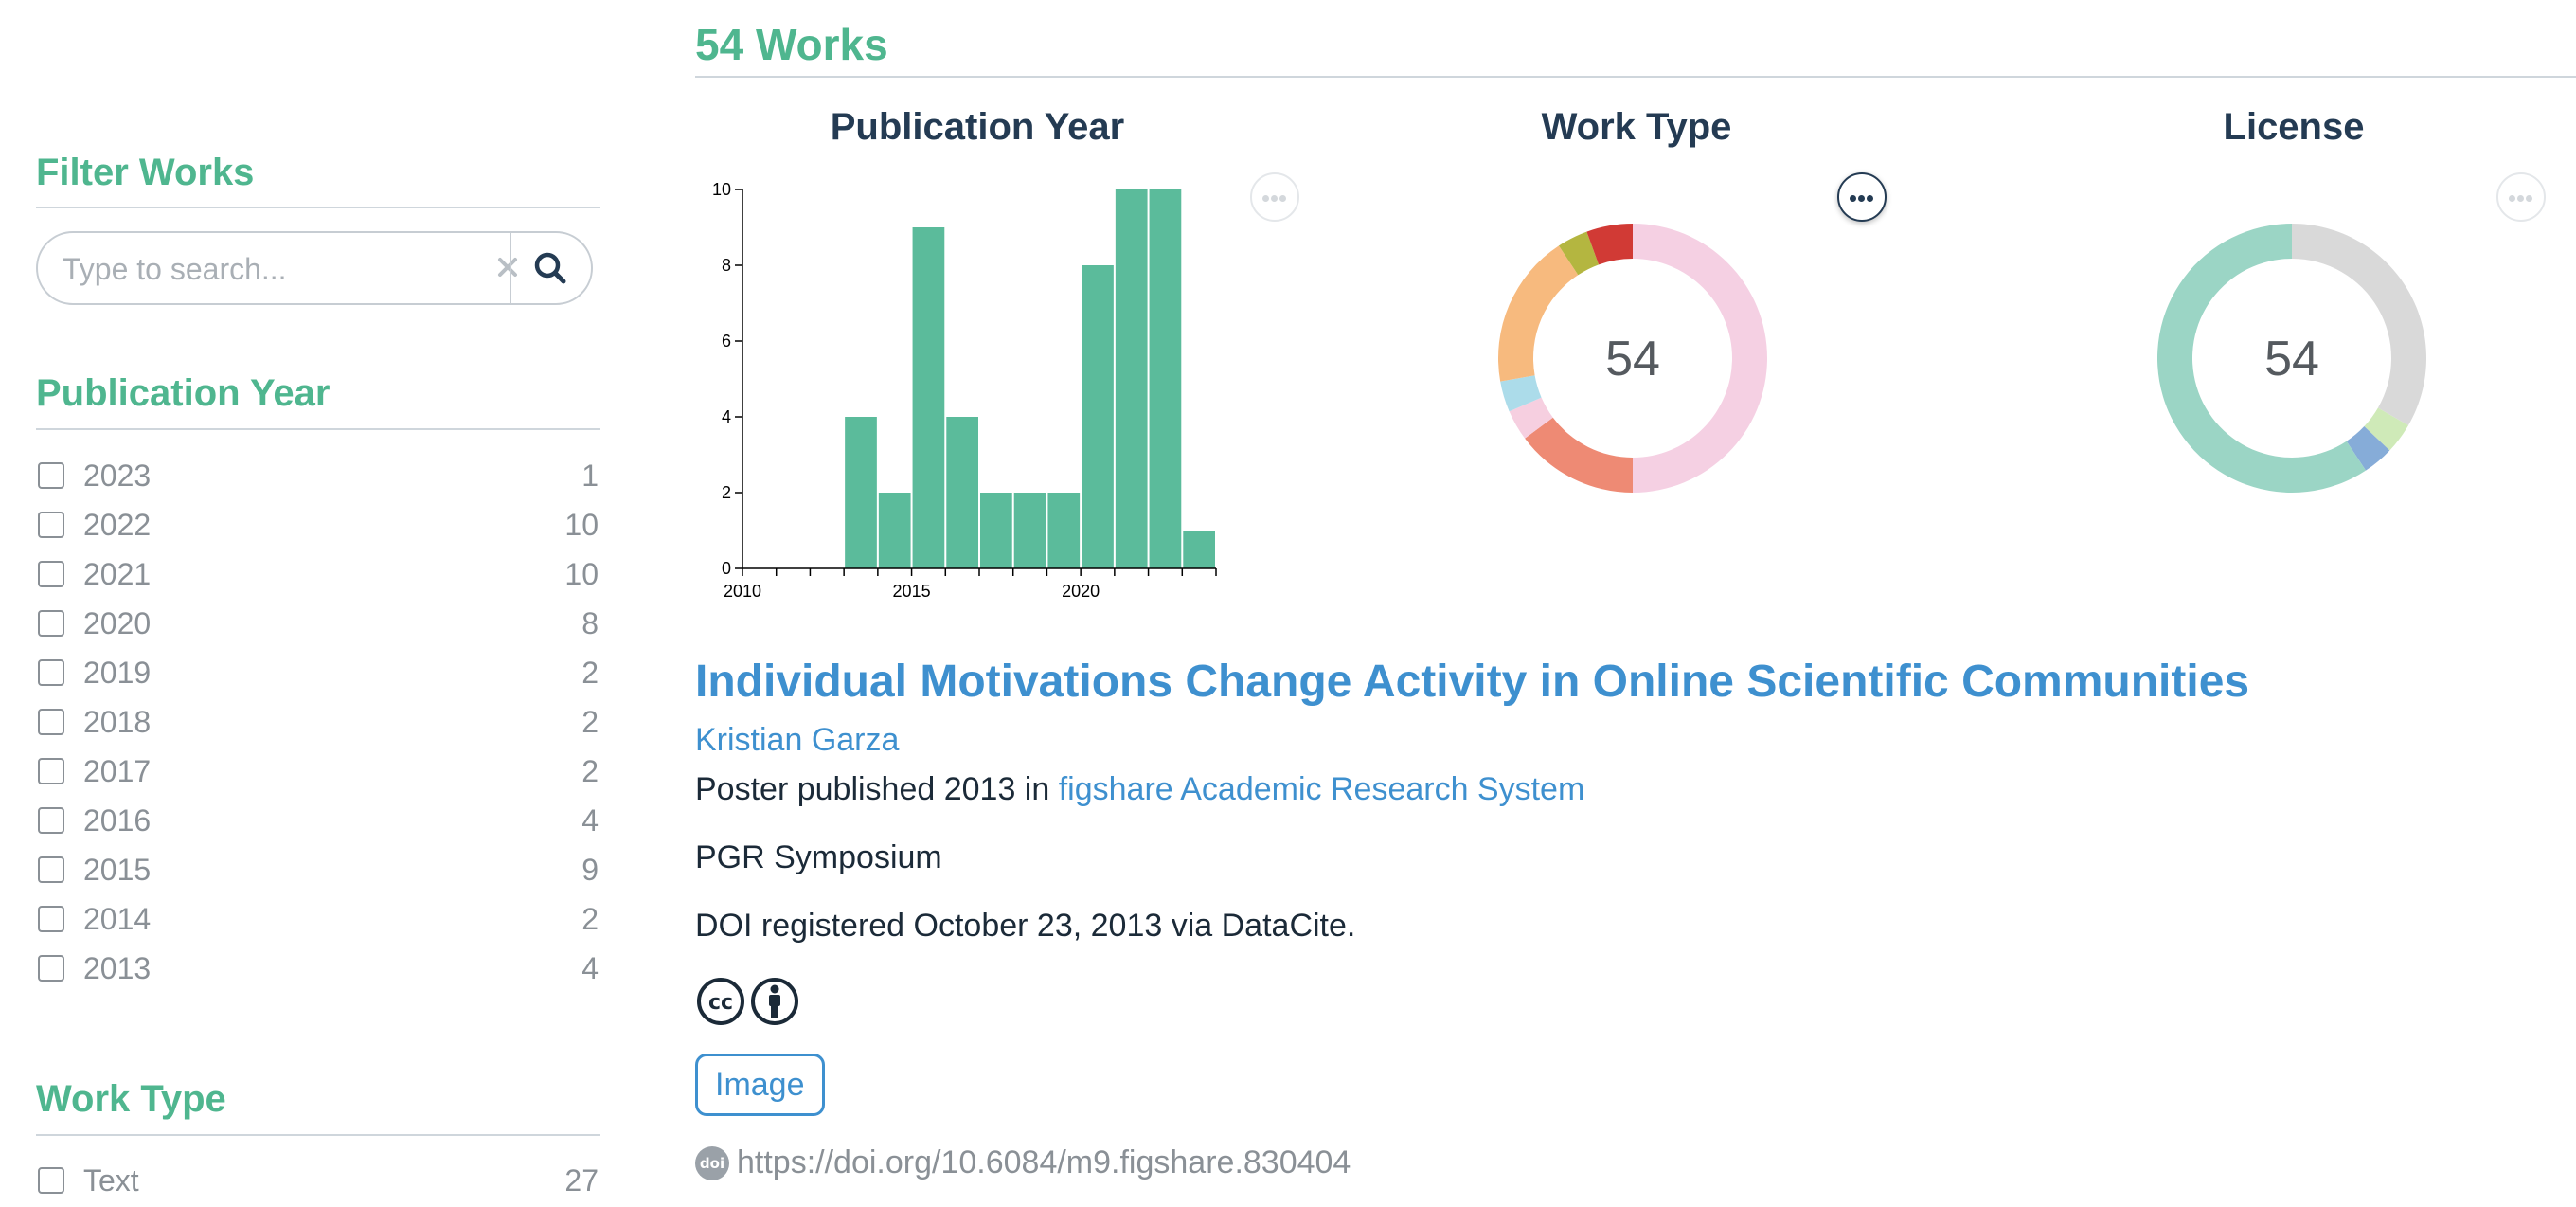  Describe the element at coordinates (551, 268) in the screenshot. I see `search-button` at that location.